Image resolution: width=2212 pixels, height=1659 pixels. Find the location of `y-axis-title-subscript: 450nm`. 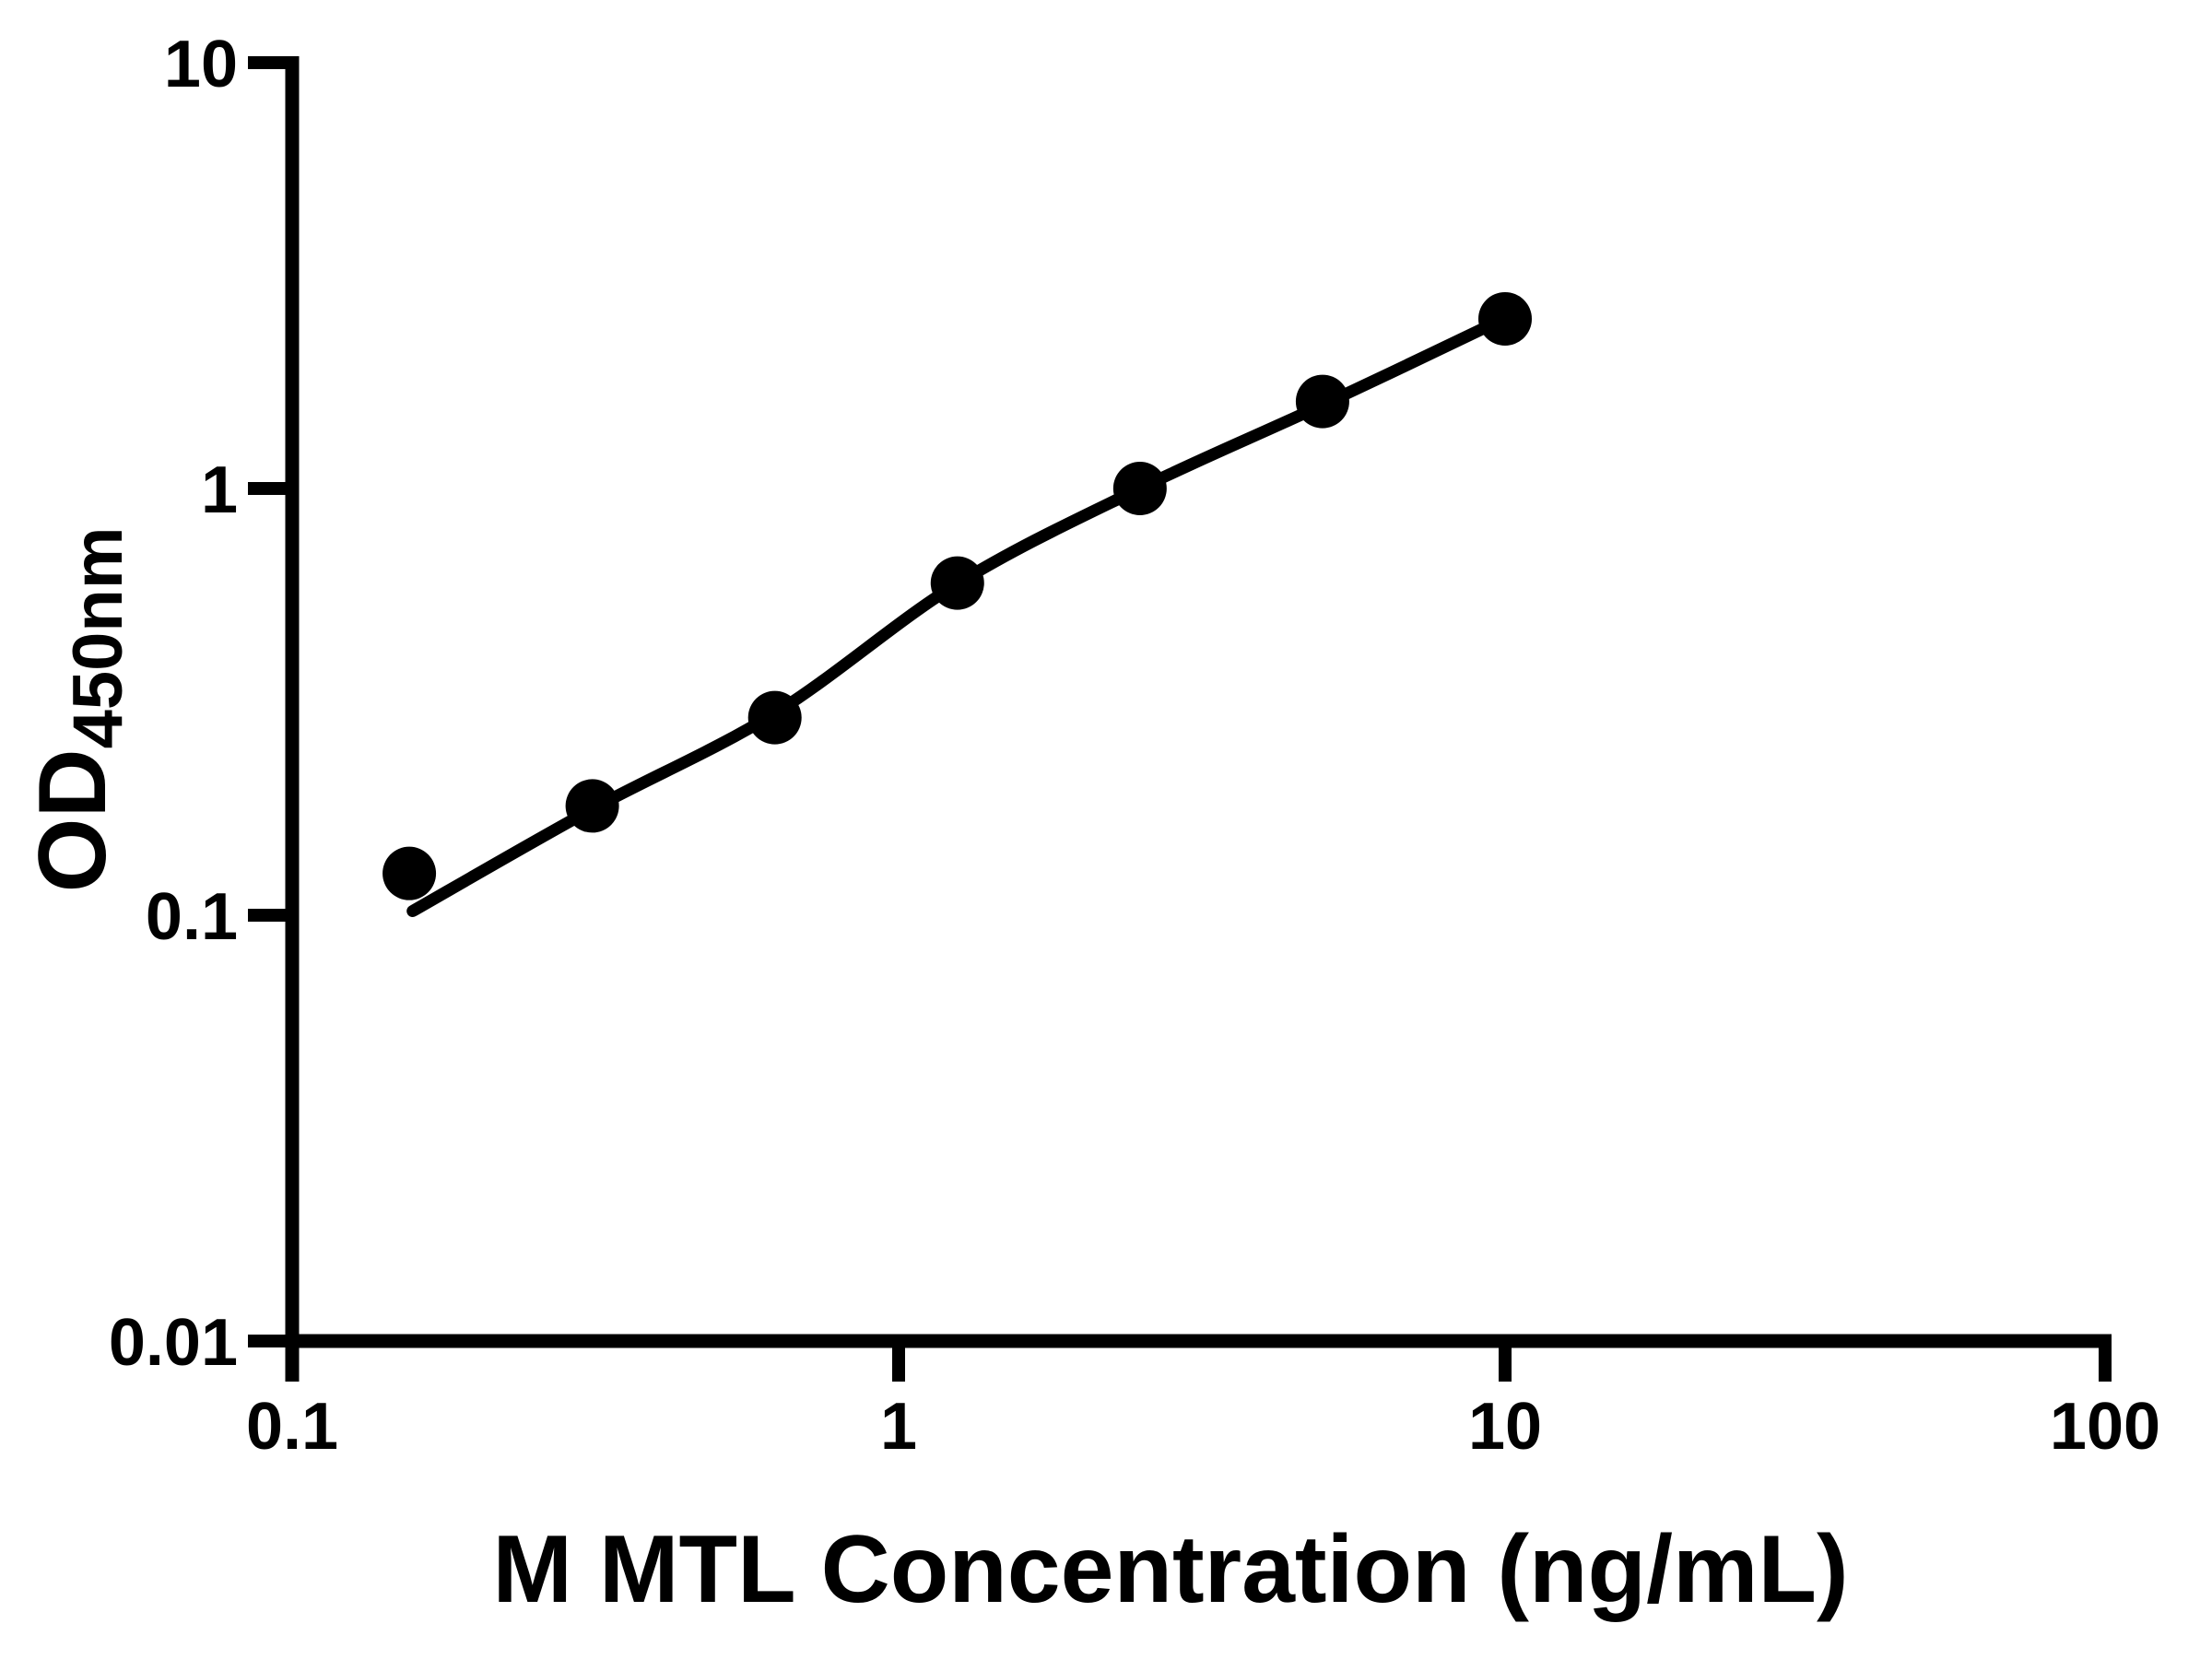

y-axis-title-subscript: 450nm is located at coordinates (98, 638).